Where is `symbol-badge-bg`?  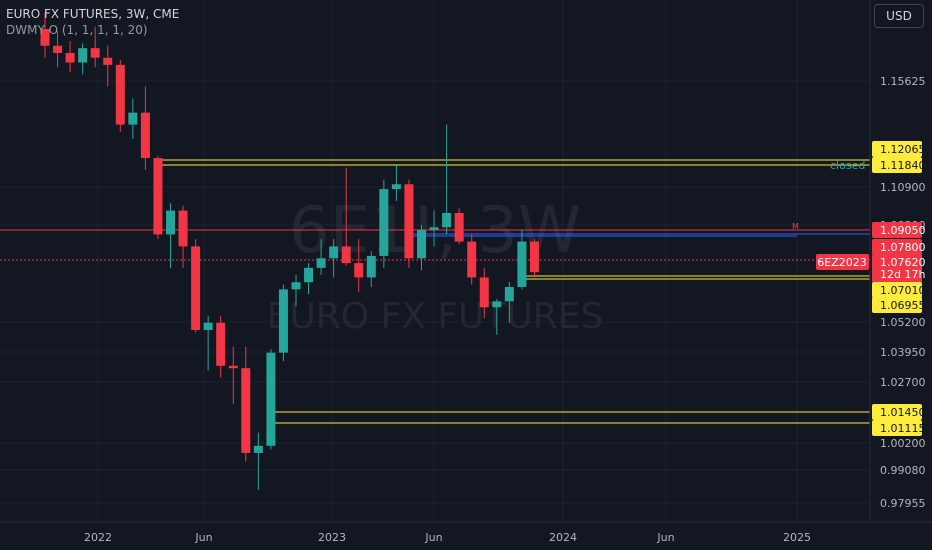
symbol-badge-bg is located at coordinates (842, 262).